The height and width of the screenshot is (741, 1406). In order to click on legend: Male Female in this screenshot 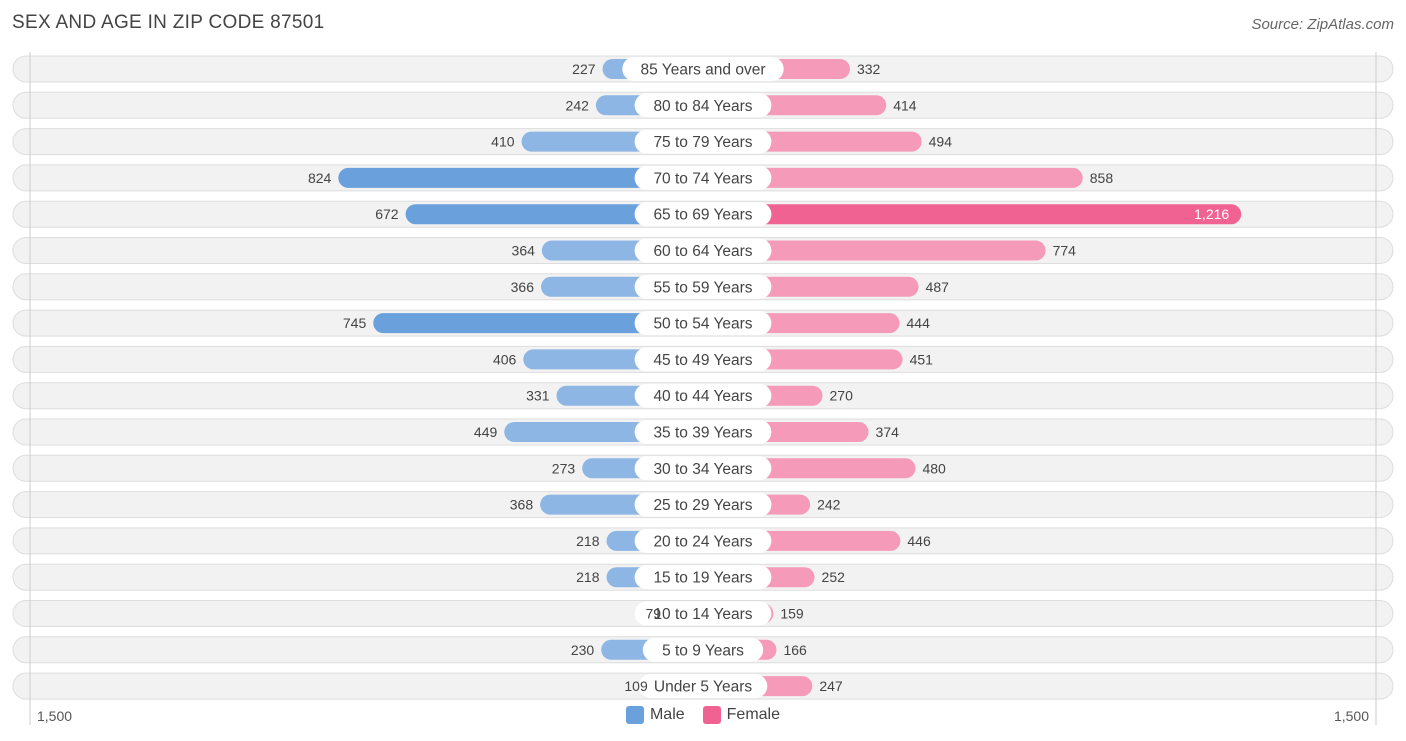, I will do `click(703, 715)`.